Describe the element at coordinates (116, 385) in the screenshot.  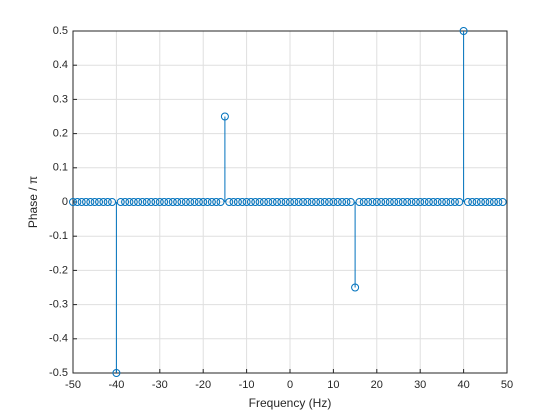
I see `x-tick-label: -40` at that location.